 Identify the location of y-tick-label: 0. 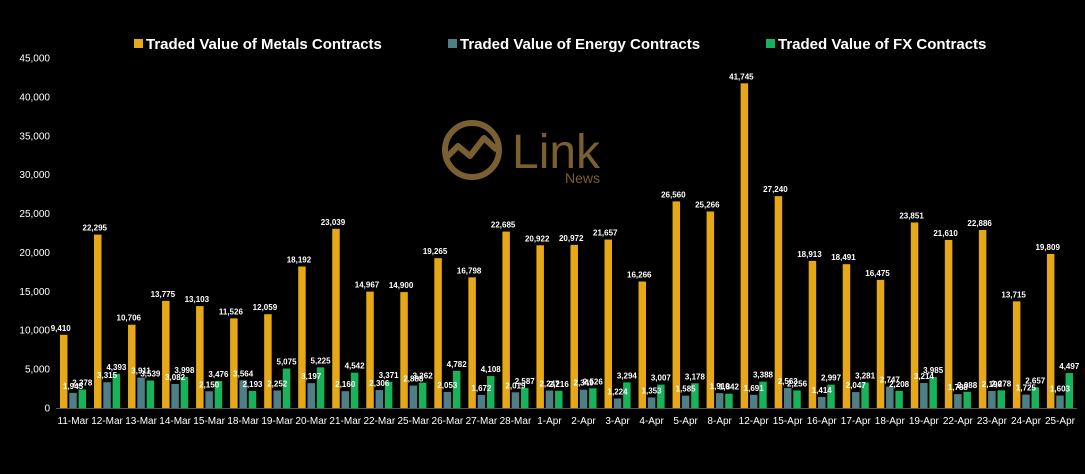
(47, 409).